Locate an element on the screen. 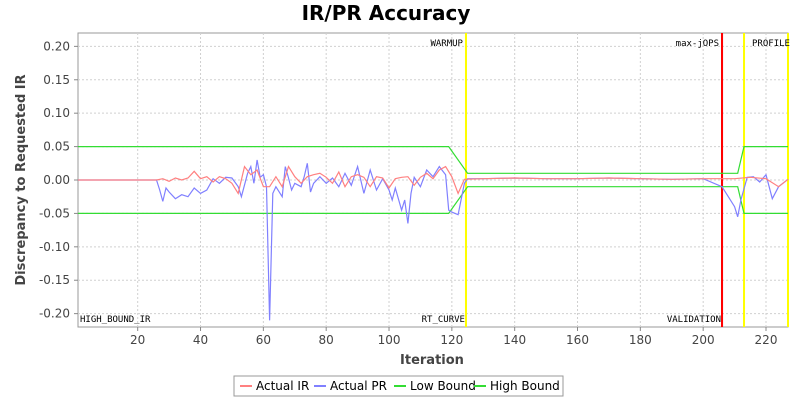 The width and height of the screenshot is (800, 400). x-tick-label: 200 is located at coordinates (703, 340).